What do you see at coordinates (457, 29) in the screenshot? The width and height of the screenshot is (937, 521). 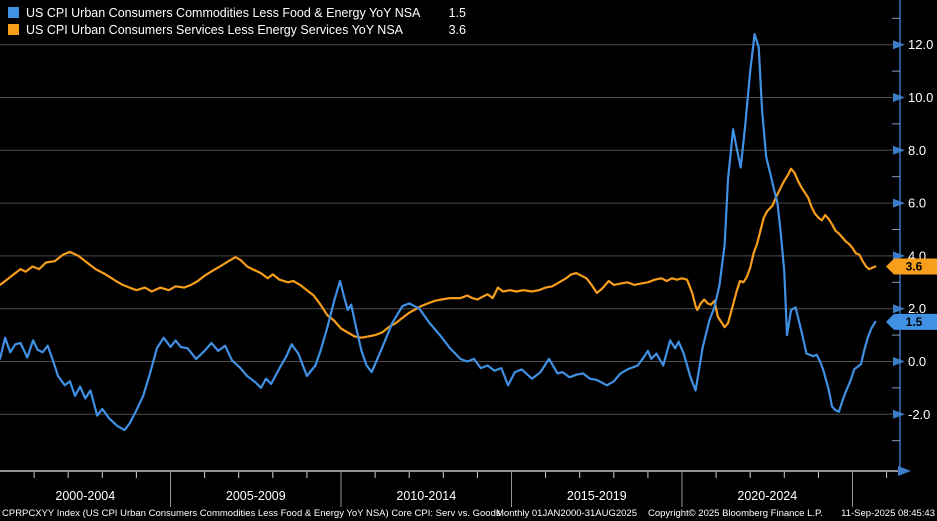 I see `legend-value-services: 3.6` at bounding box center [457, 29].